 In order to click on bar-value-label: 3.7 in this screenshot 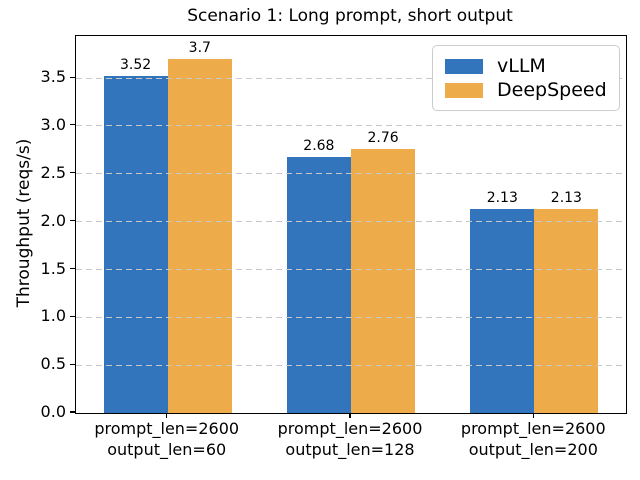, I will do `click(199, 48)`.